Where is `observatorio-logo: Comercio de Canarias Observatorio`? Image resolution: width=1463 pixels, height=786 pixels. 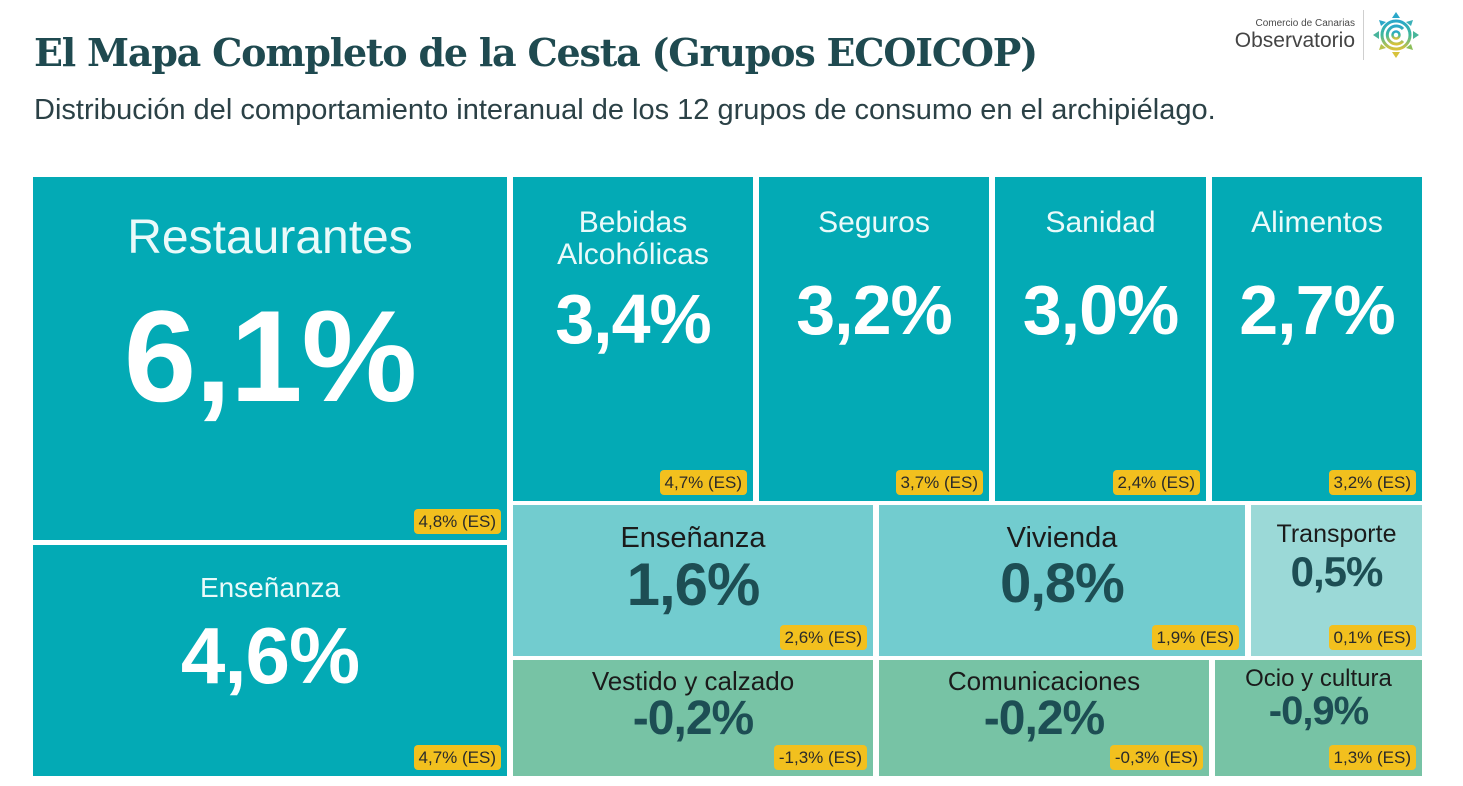 observatorio-logo: Comercio de Canarias Observatorio is located at coordinates (1325, 36).